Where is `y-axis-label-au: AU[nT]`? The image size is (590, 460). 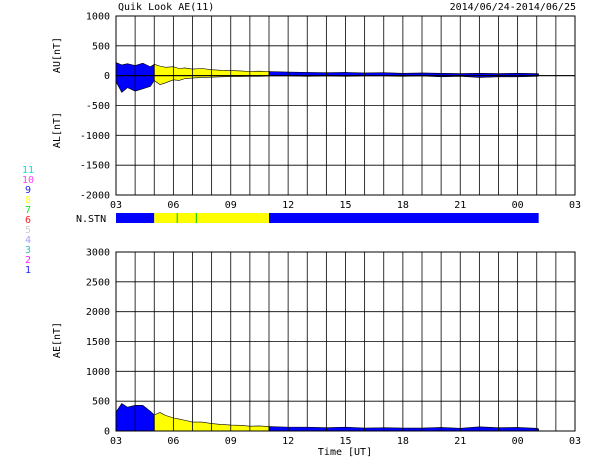
y-axis-label-au: AU[nT] is located at coordinates (57, 55).